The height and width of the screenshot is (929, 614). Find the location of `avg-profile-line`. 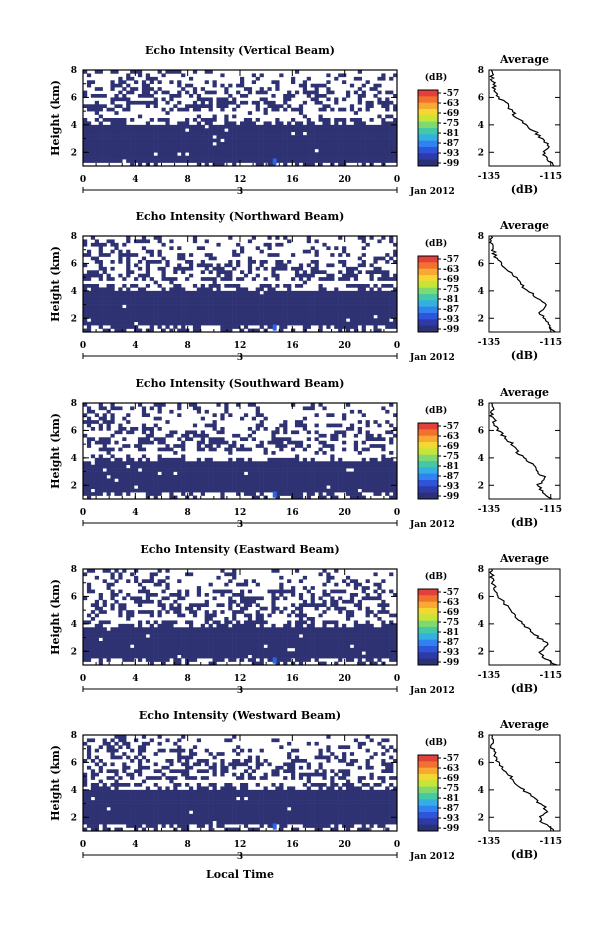

avg-profile-line is located at coordinates (521, 118).